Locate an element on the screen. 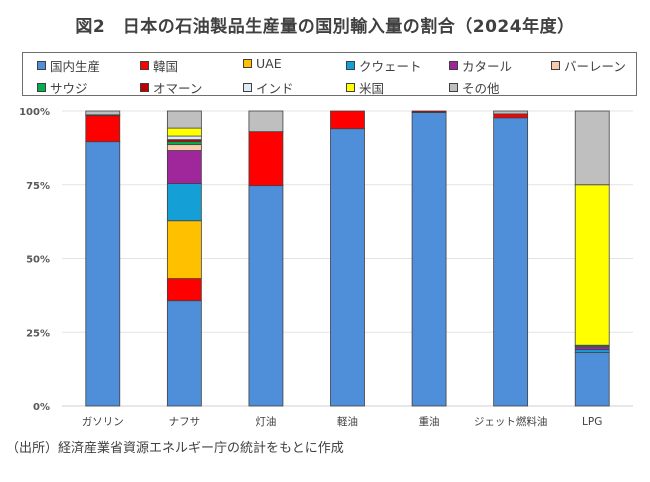 The image size is (650, 482). legend-label: カタール is located at coordinates (487, 66).